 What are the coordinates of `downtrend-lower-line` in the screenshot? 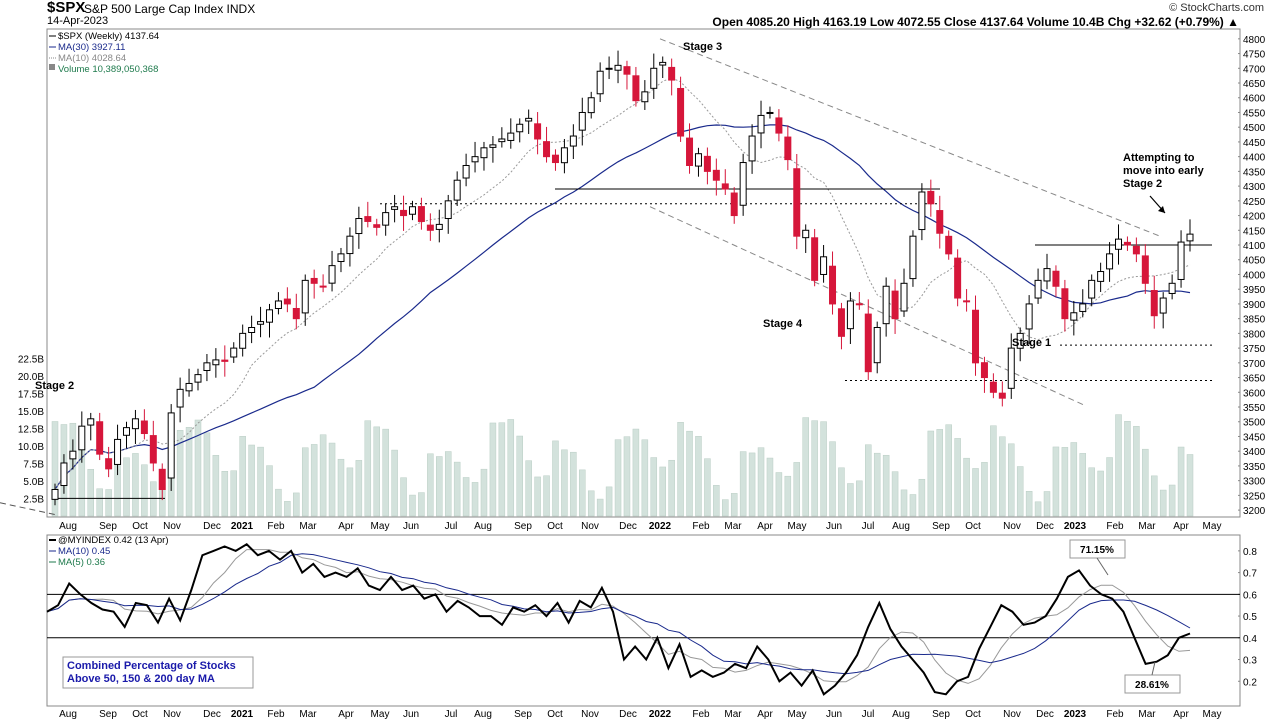 It's located at (867, 306).